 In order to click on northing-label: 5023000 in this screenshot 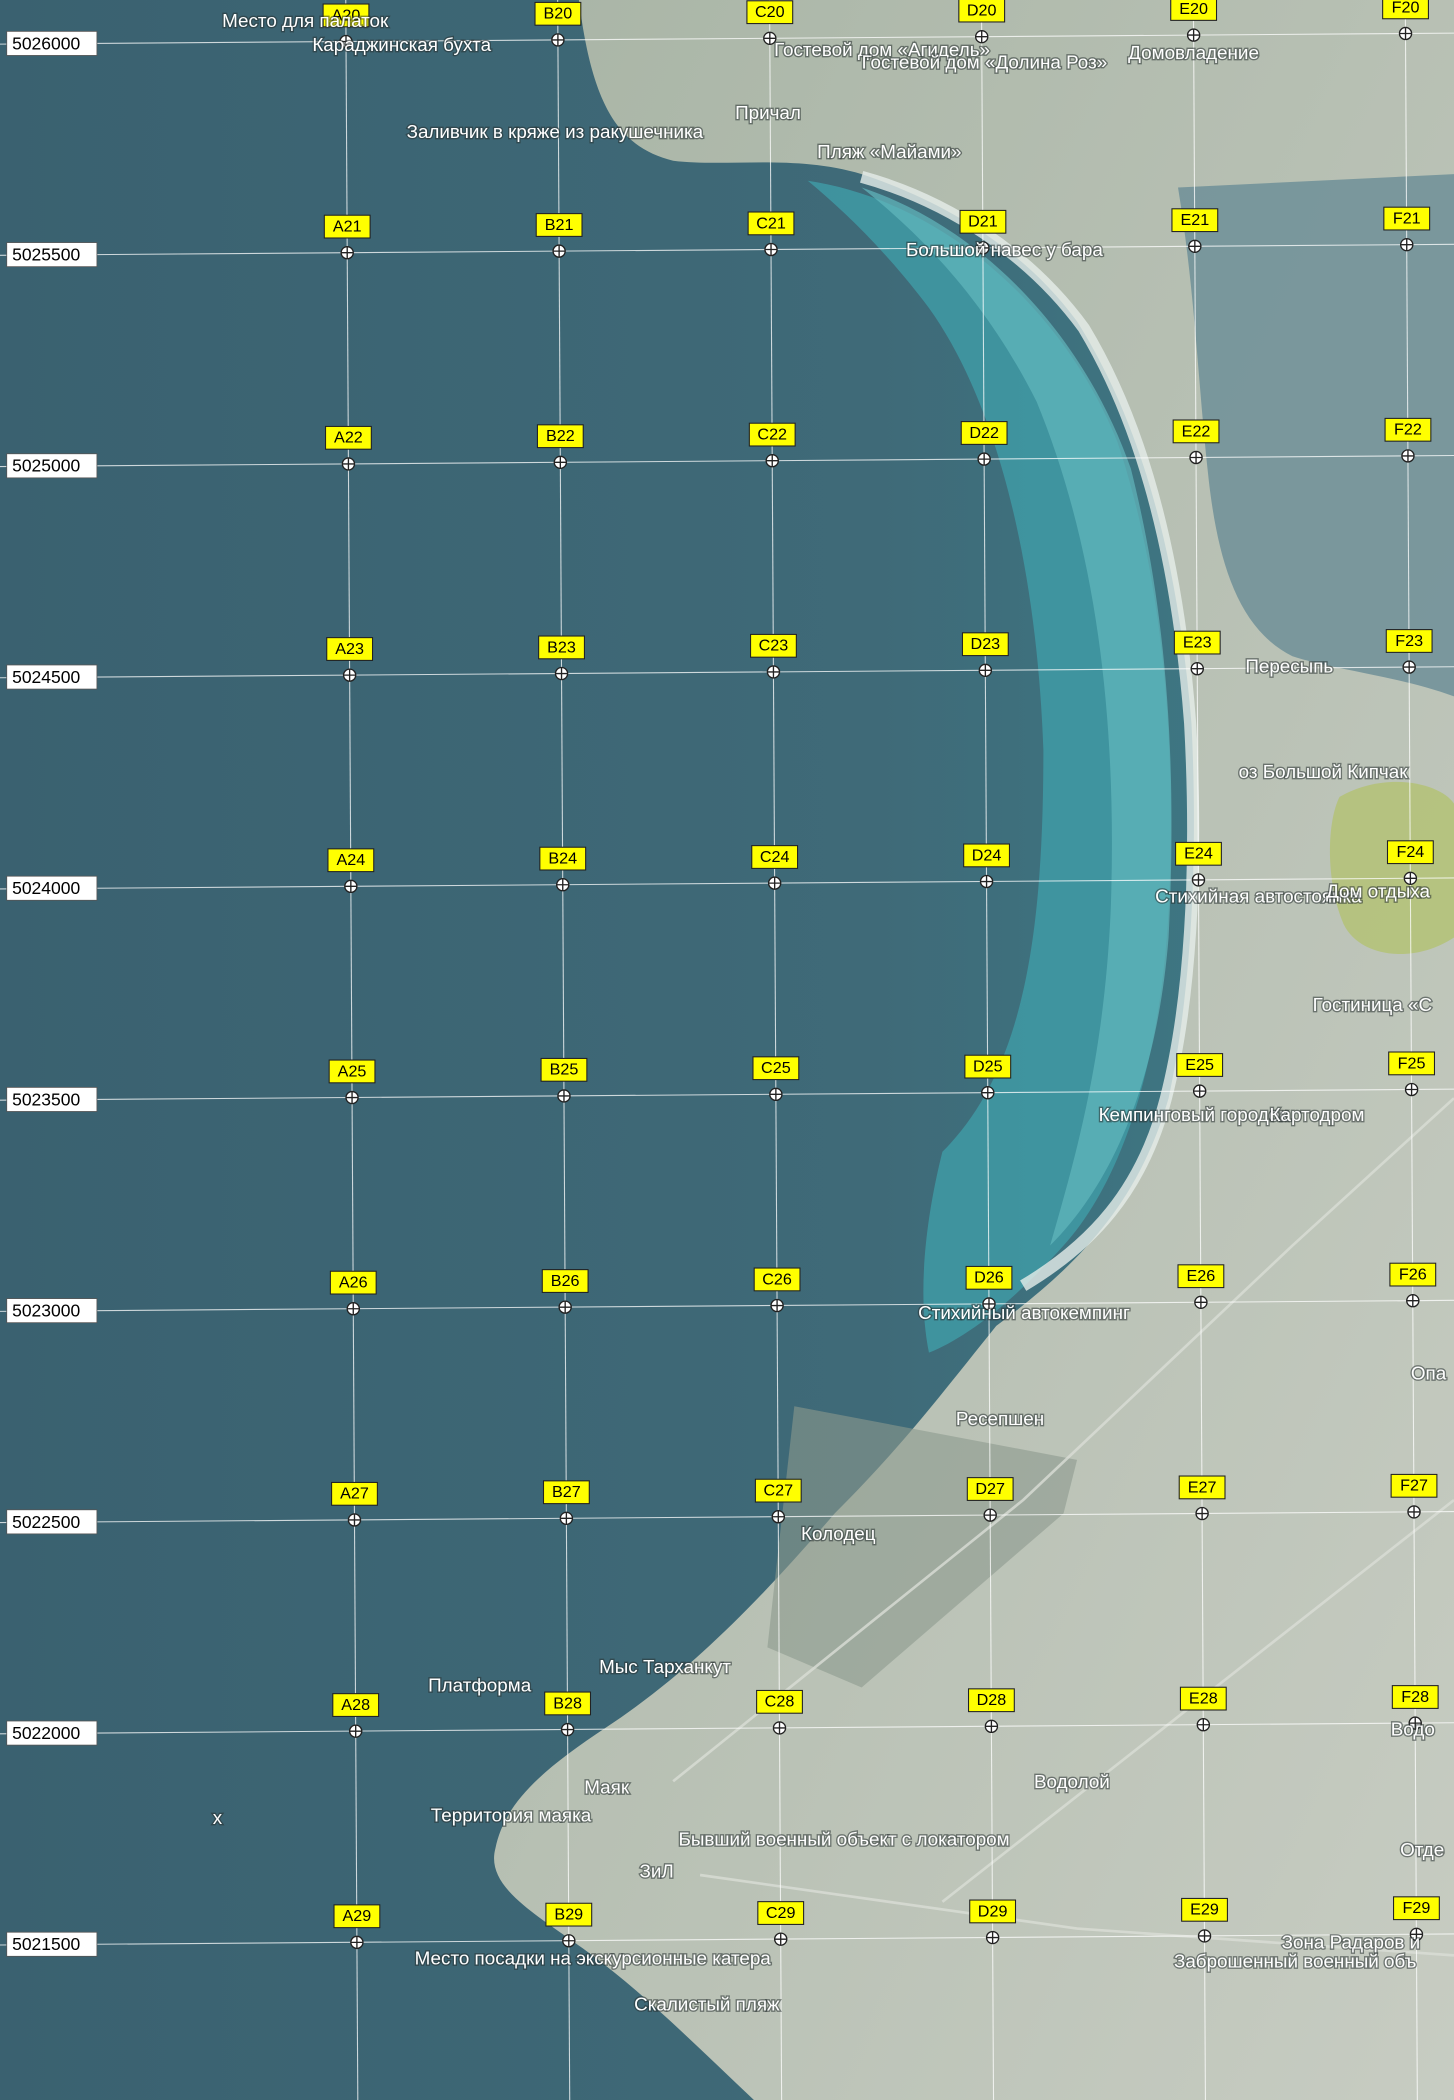, I will do `click(46, 1311)`.